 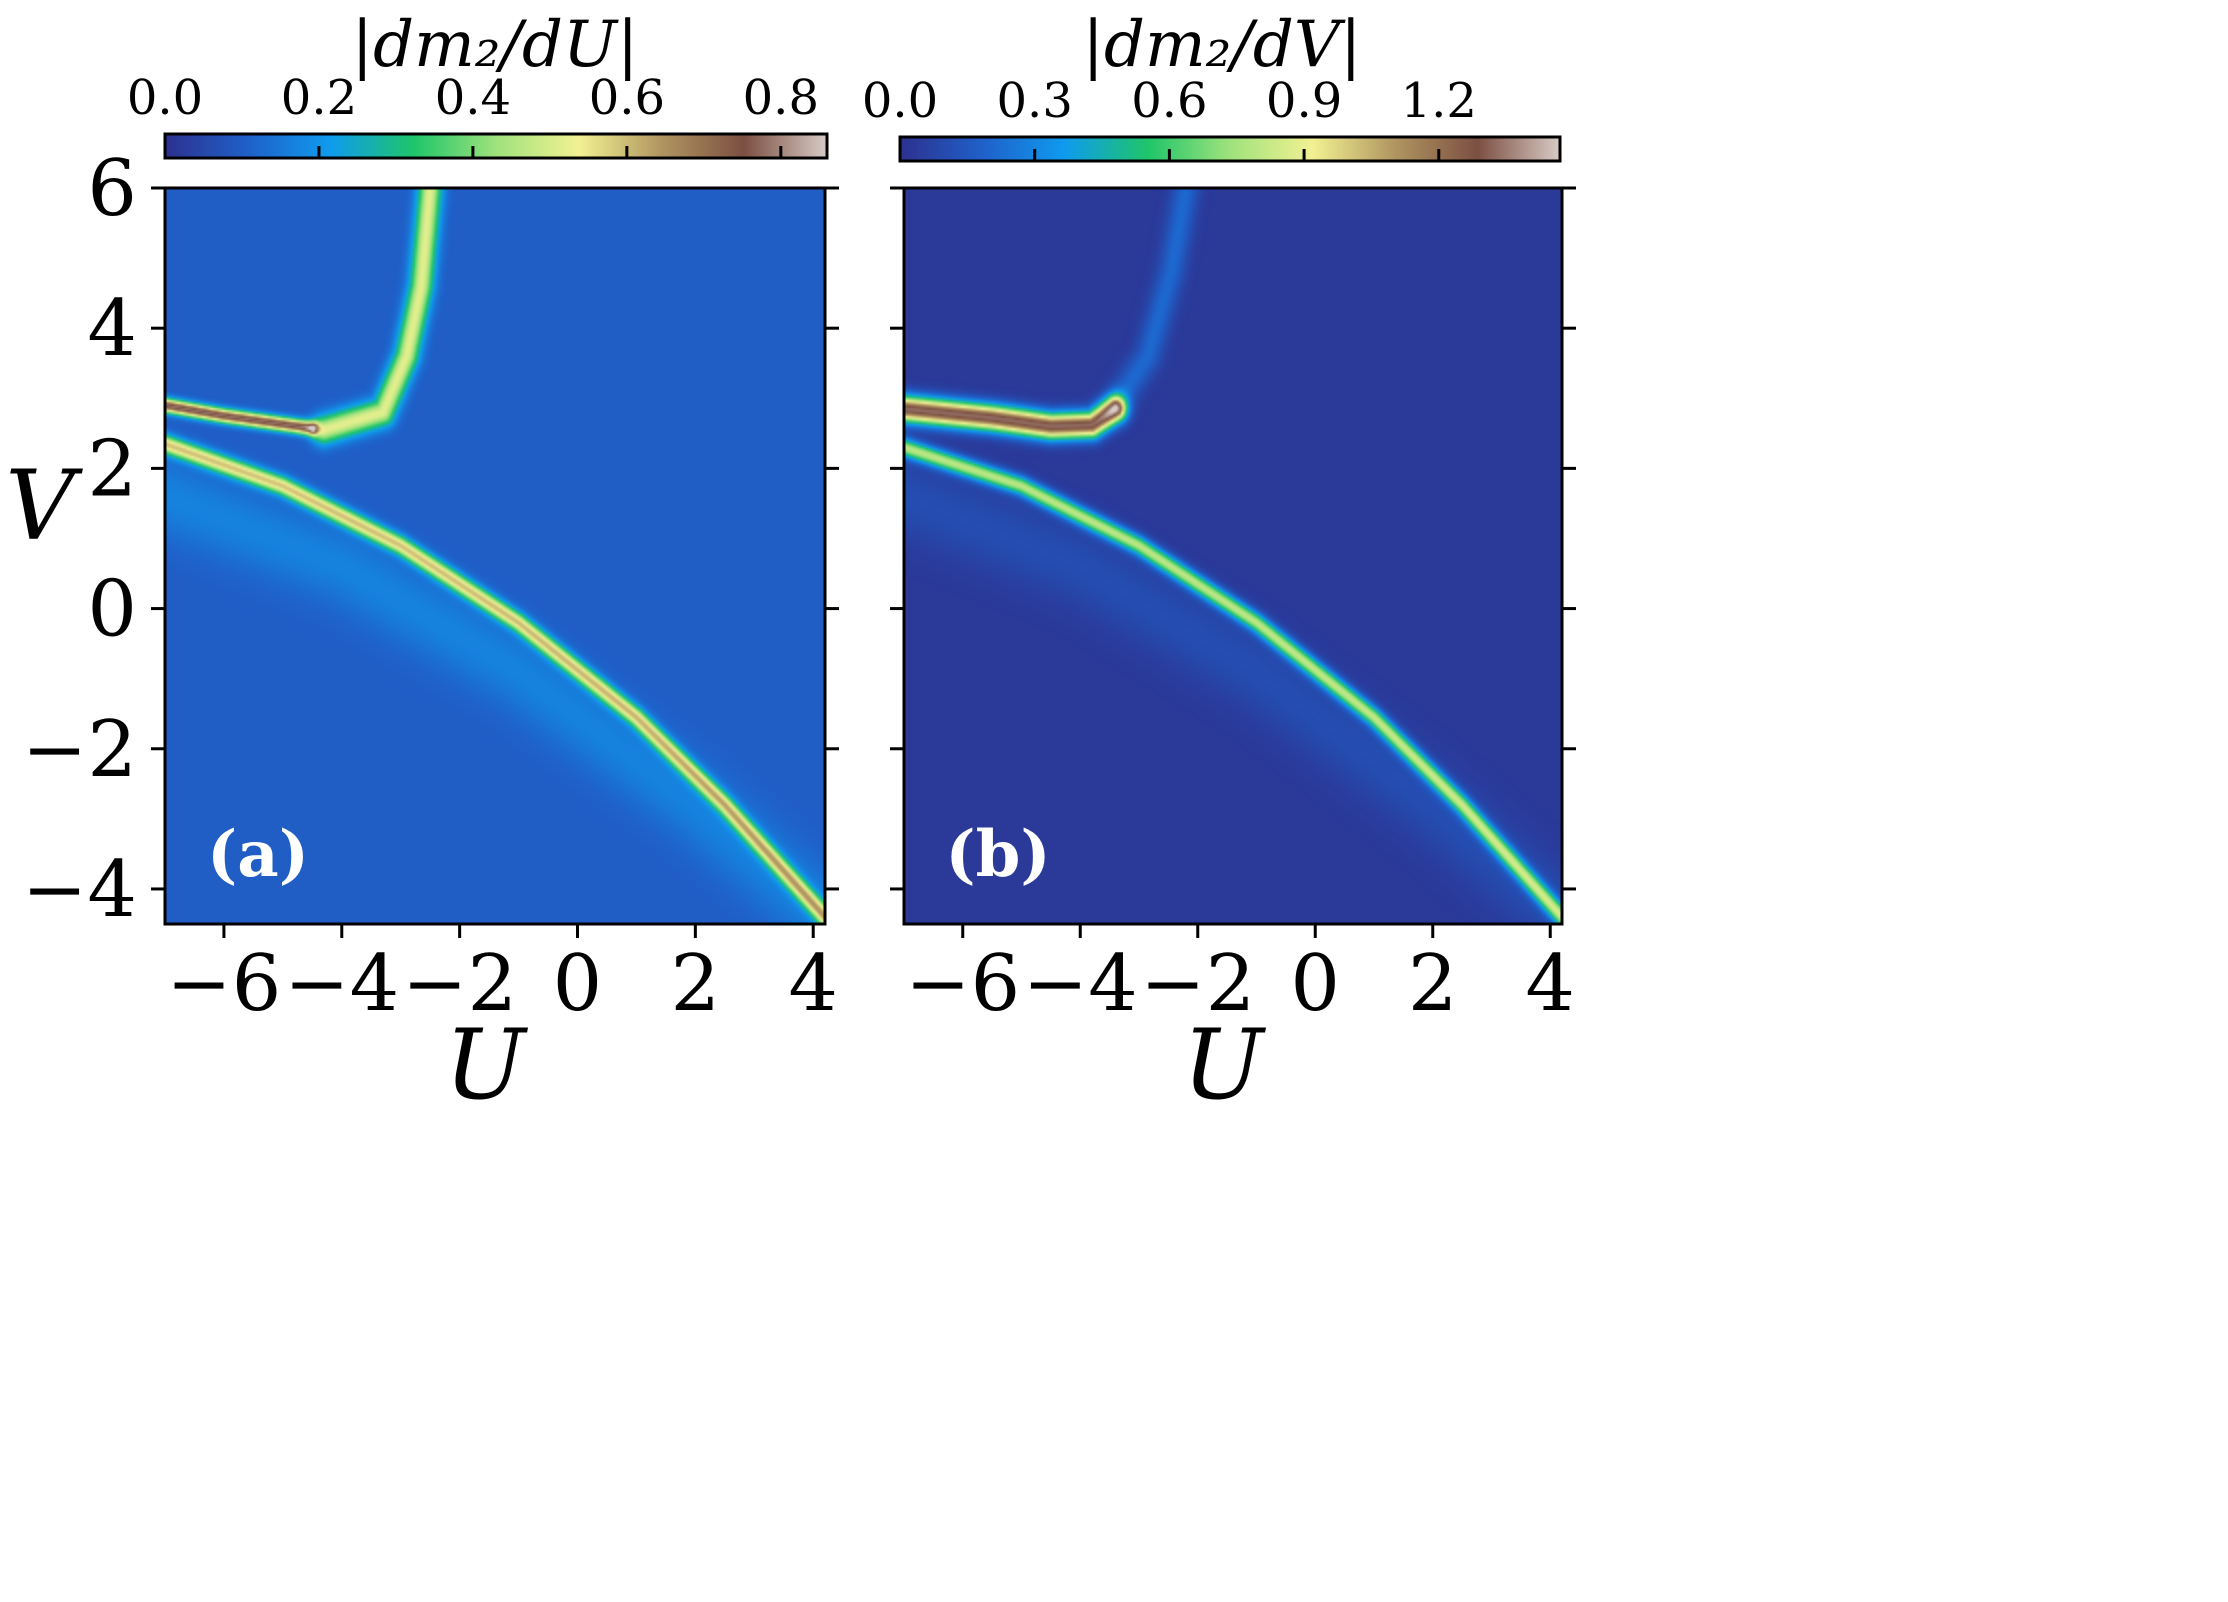 What do you see at coordinates (258, 854) in the screenshot?
I see `panel-label: (a)` at bounding box center [258, 854].